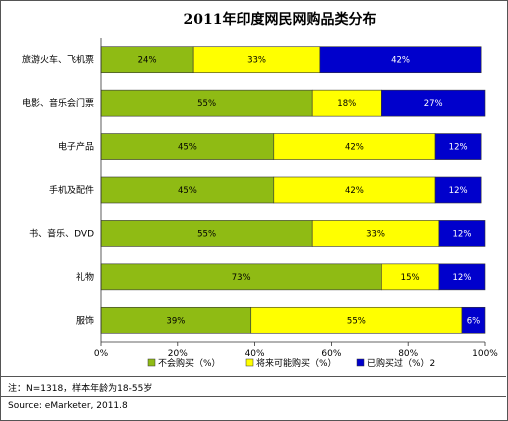 This screenshot has width=508, height=421. I want to click on category-label: 电子产品, so click(76, 147).